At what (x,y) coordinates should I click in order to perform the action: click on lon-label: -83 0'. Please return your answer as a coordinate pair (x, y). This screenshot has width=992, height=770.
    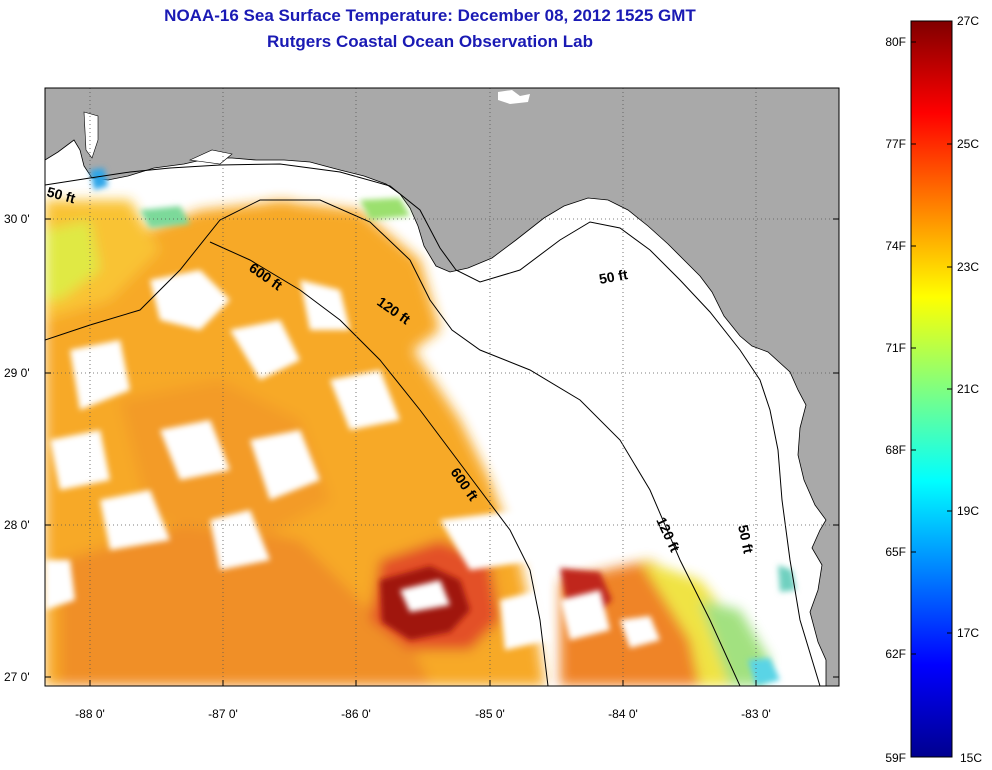
    Looking at the image, I should click on (756, 714).